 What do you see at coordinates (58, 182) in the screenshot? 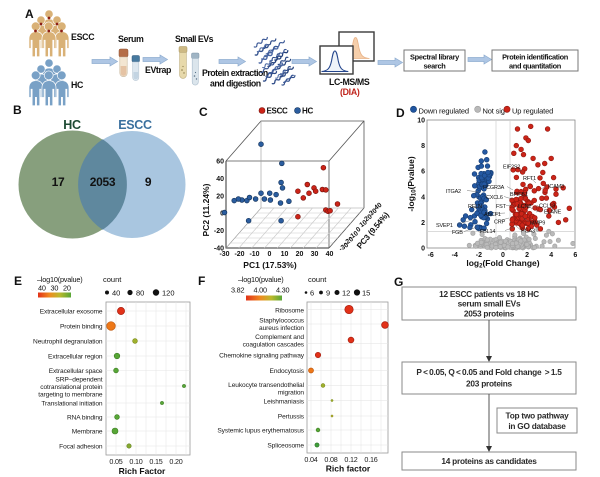
I see `svg-text: 17` at bounding box center [58, 182].